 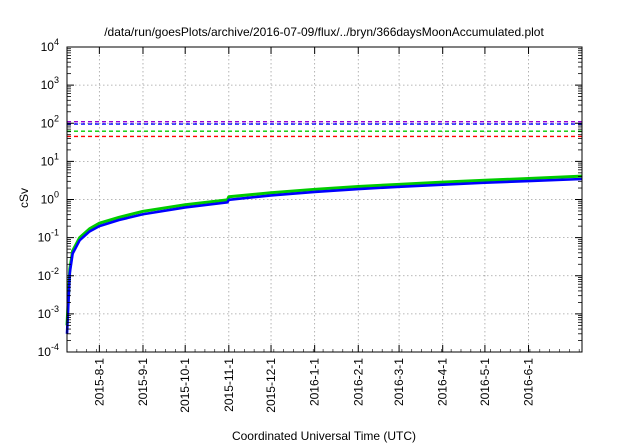 I want to click on x-tick-label: 2015-10-1, so click(x=185, y=385).